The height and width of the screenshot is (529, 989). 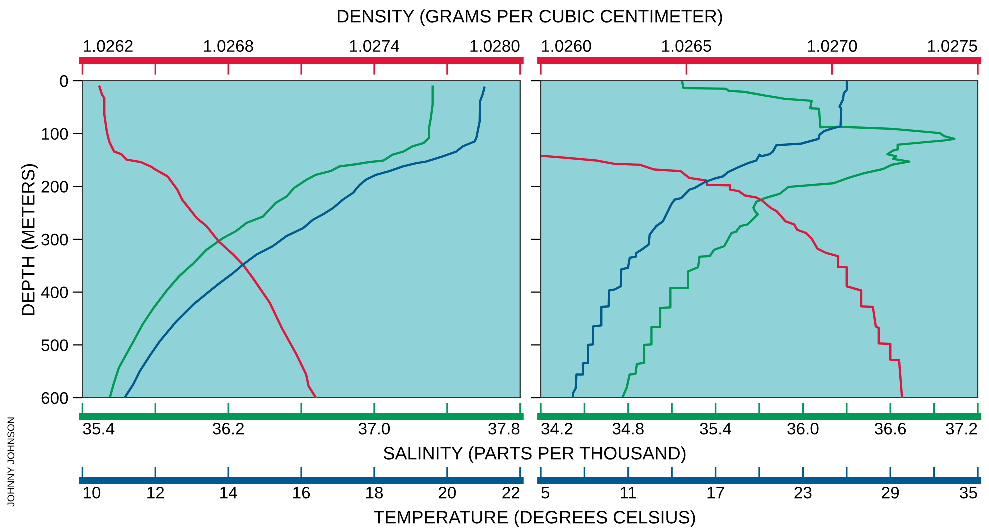 I want to click on y-tick-label: 100, so click(x=55, y=134).